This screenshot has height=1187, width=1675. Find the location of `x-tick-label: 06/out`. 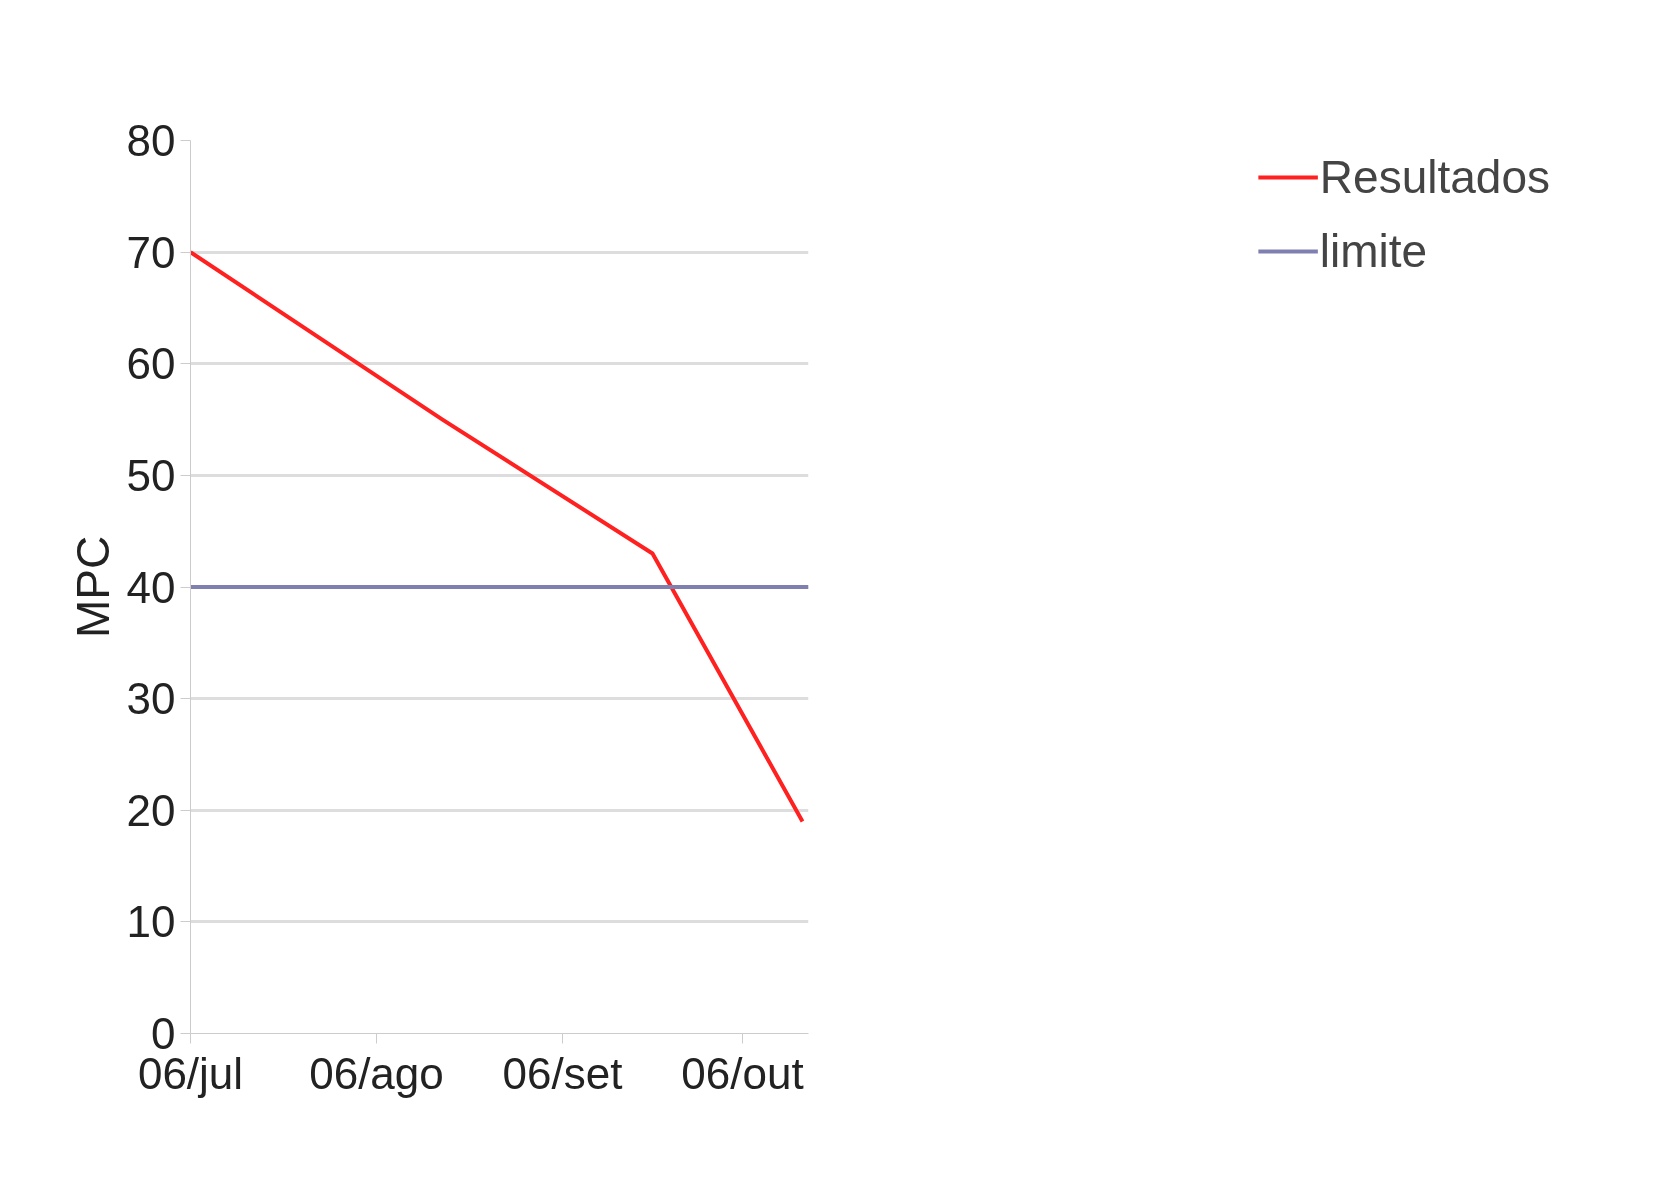

x-tick-label: 06/out is located at coordinates (742, 1073).